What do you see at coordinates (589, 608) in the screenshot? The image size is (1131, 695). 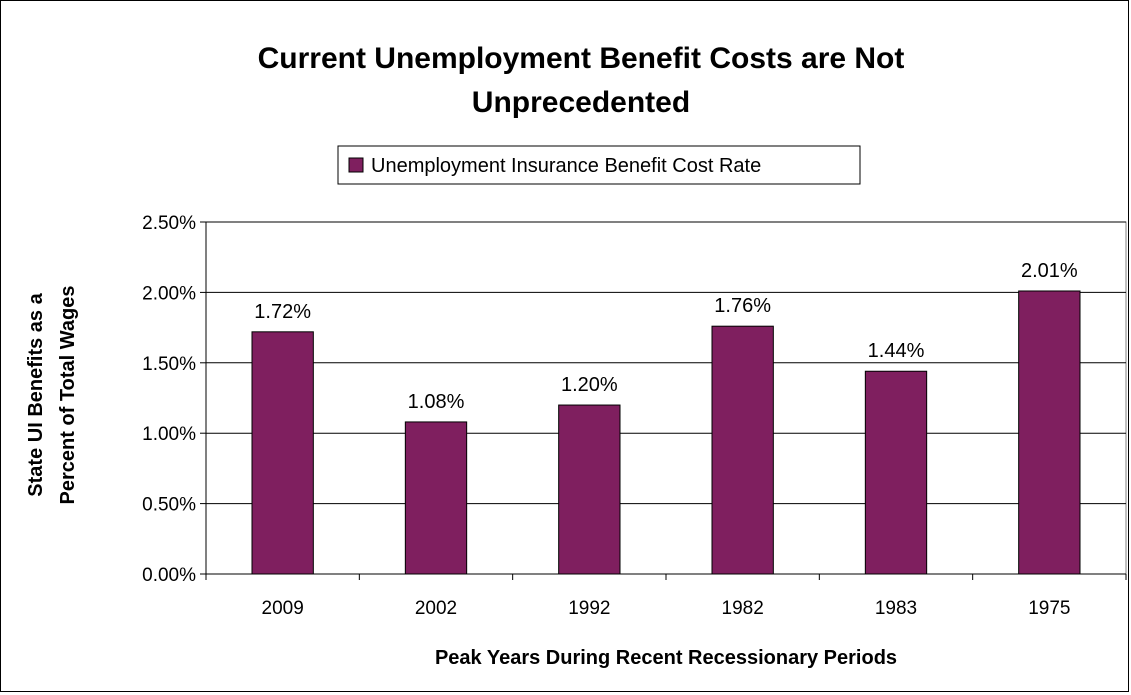 I see `x-tick-label: 1992` at bounding box center [589, 608].